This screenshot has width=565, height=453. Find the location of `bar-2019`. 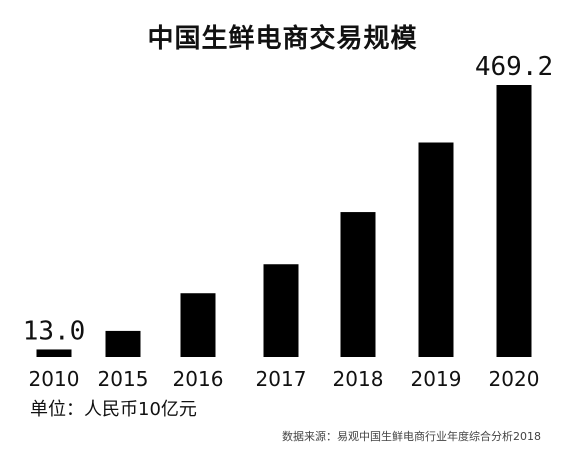

bar-2019 is located at coordinates (436, 249).